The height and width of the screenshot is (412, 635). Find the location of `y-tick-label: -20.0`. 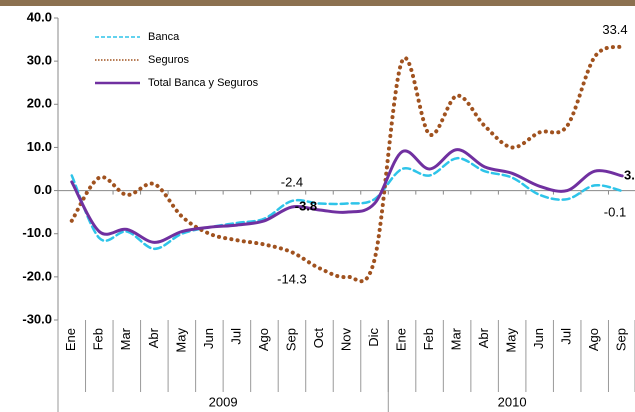

y-tick-label: -20.0 is located at coordinates (37, 275).